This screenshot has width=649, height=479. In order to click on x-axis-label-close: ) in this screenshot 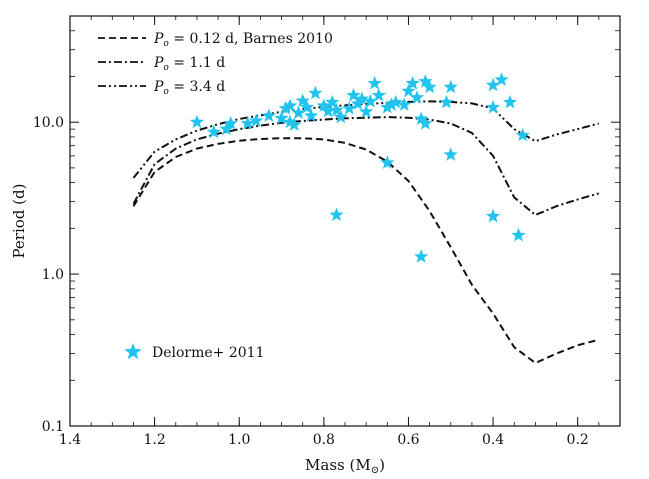, I will do `click(382, 465)`.